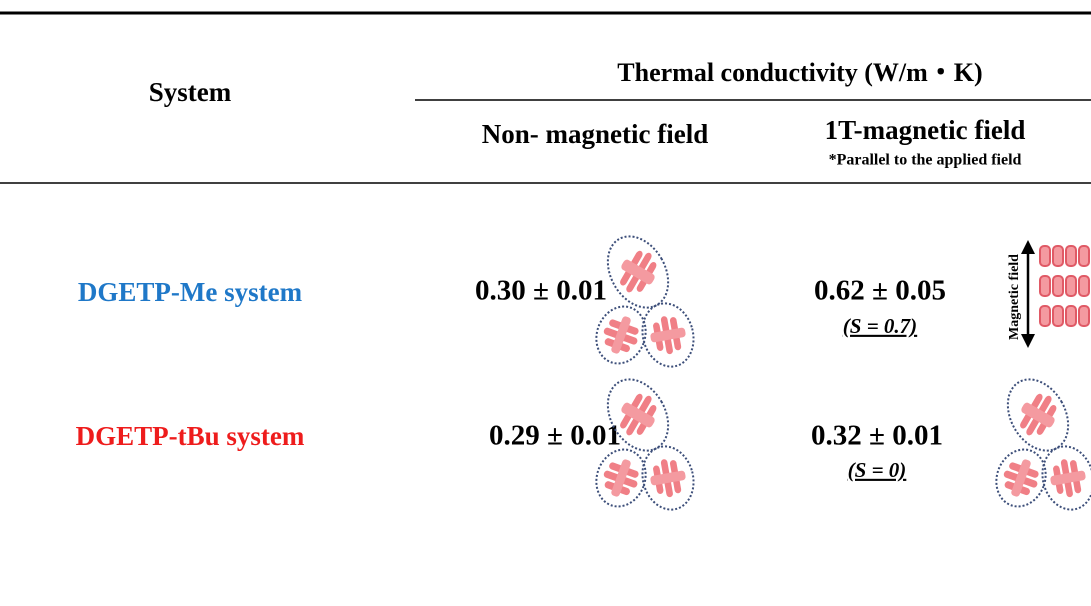 This screenshot has height=606, width=1091. I want to click on row-value: 0.29 ± 0.01, so click(555, 436).